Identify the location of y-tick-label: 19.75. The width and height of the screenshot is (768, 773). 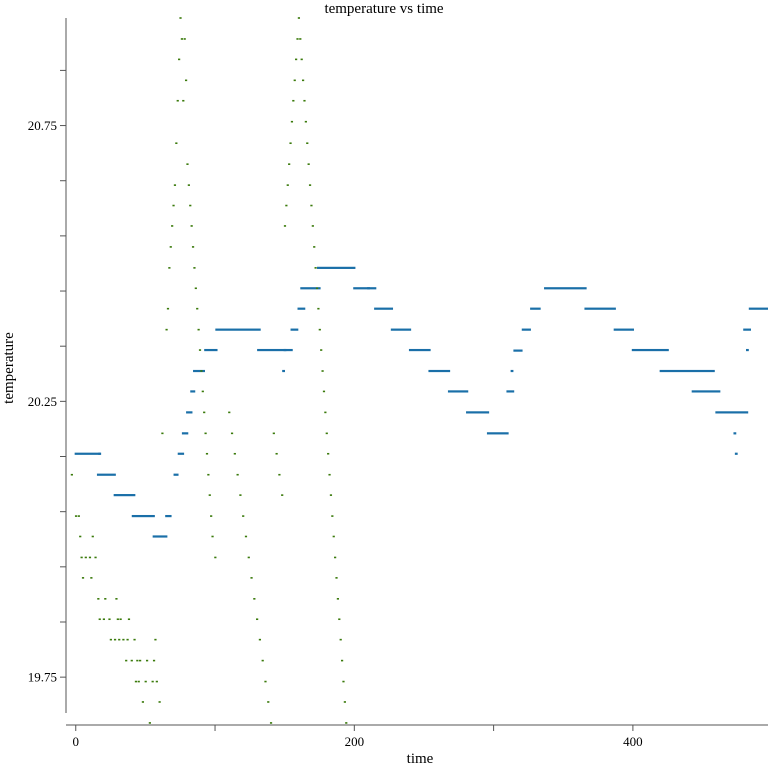
(42, 677).